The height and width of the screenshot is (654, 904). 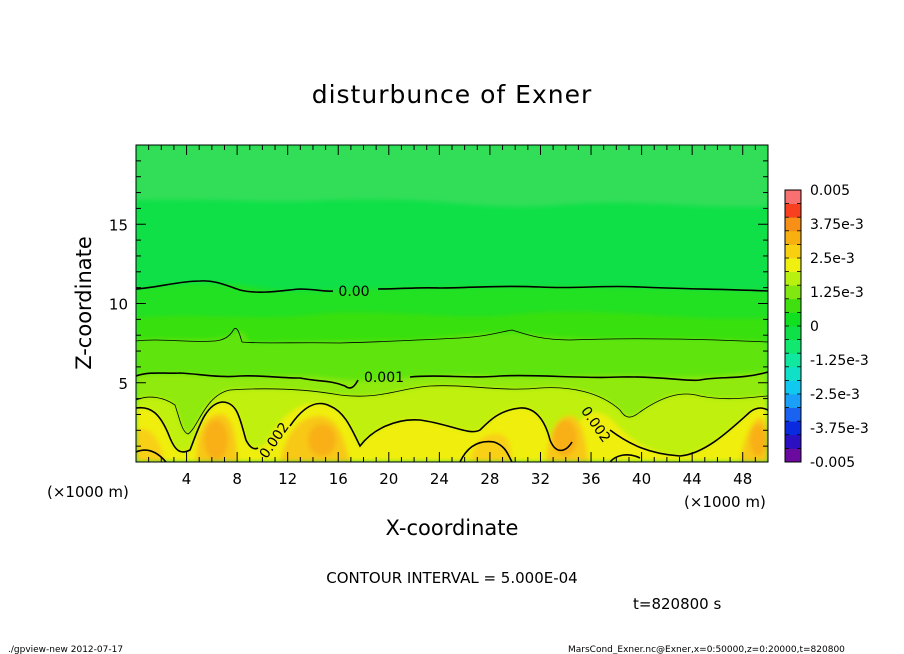 I want to click on y-tick-label: 10, so click(x=118, y=305).